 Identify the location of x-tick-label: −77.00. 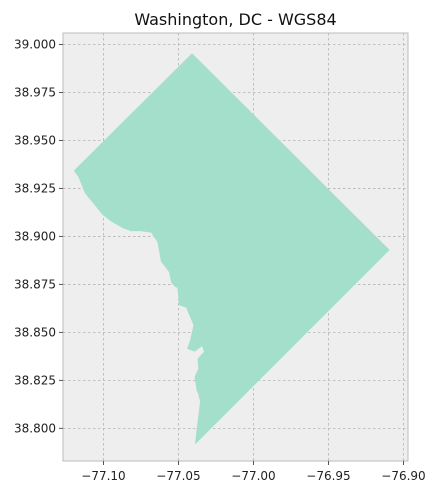
(253, 476).